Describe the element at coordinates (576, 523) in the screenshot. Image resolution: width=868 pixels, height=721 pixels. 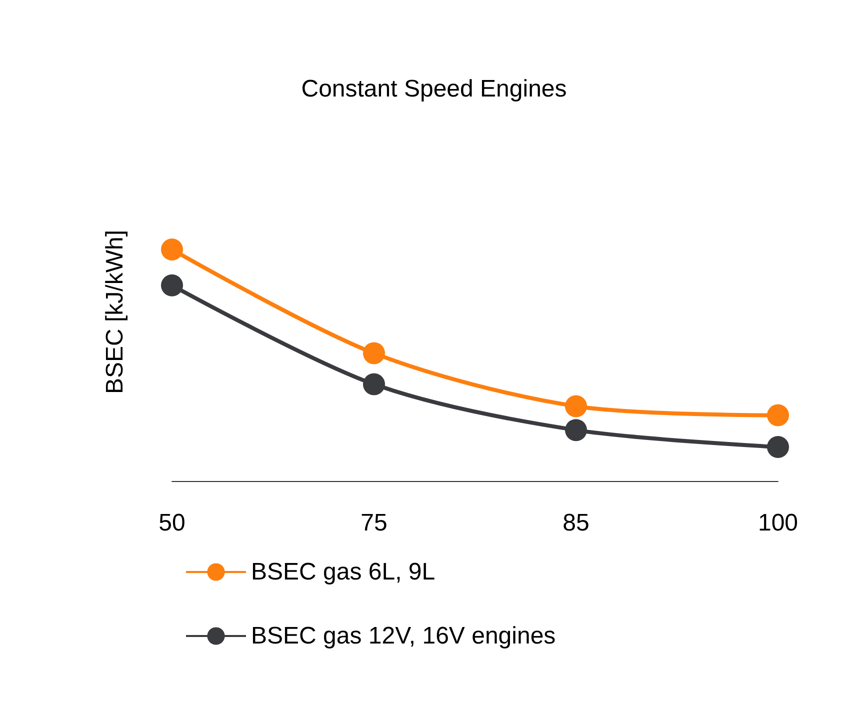
I see `x-tick-label: 85` at that location.